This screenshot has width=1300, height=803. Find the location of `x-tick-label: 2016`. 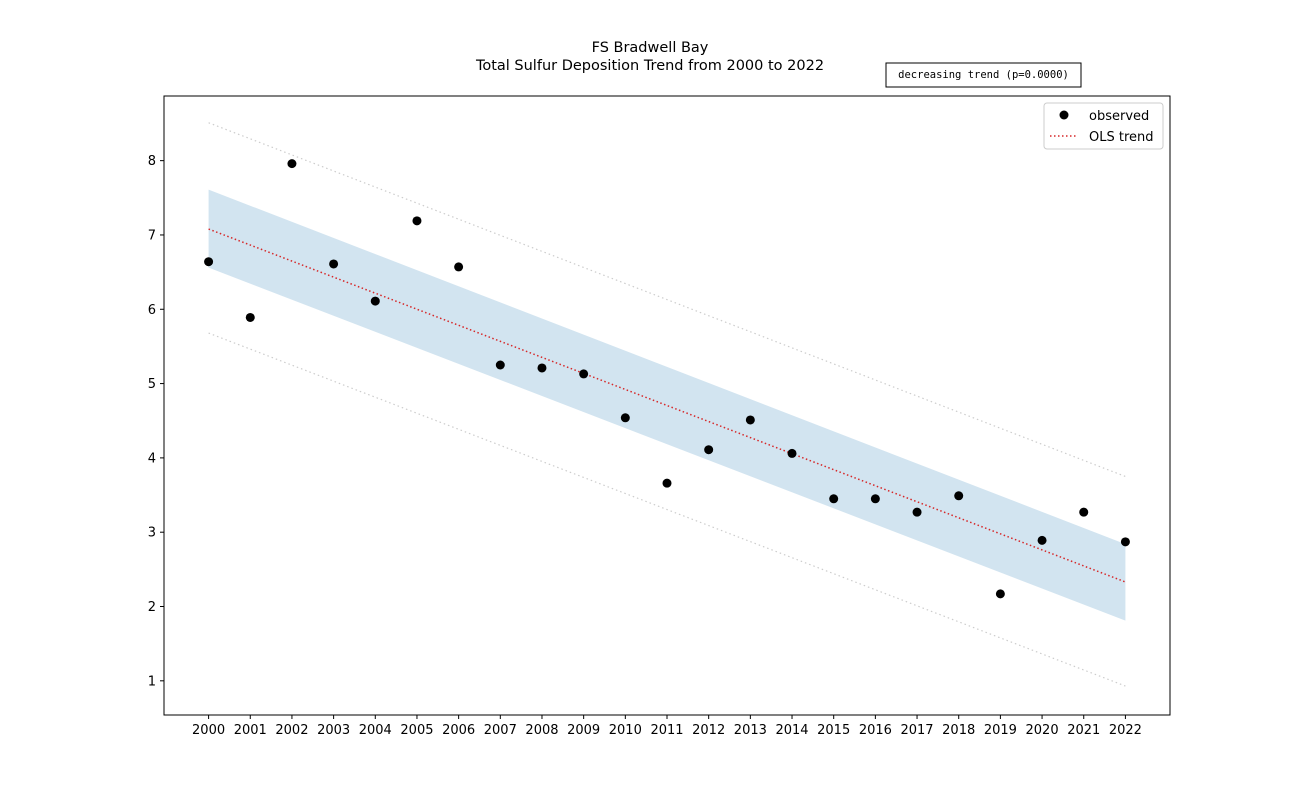

x-tick-label: 2016 is located at coordinates (875, 730).